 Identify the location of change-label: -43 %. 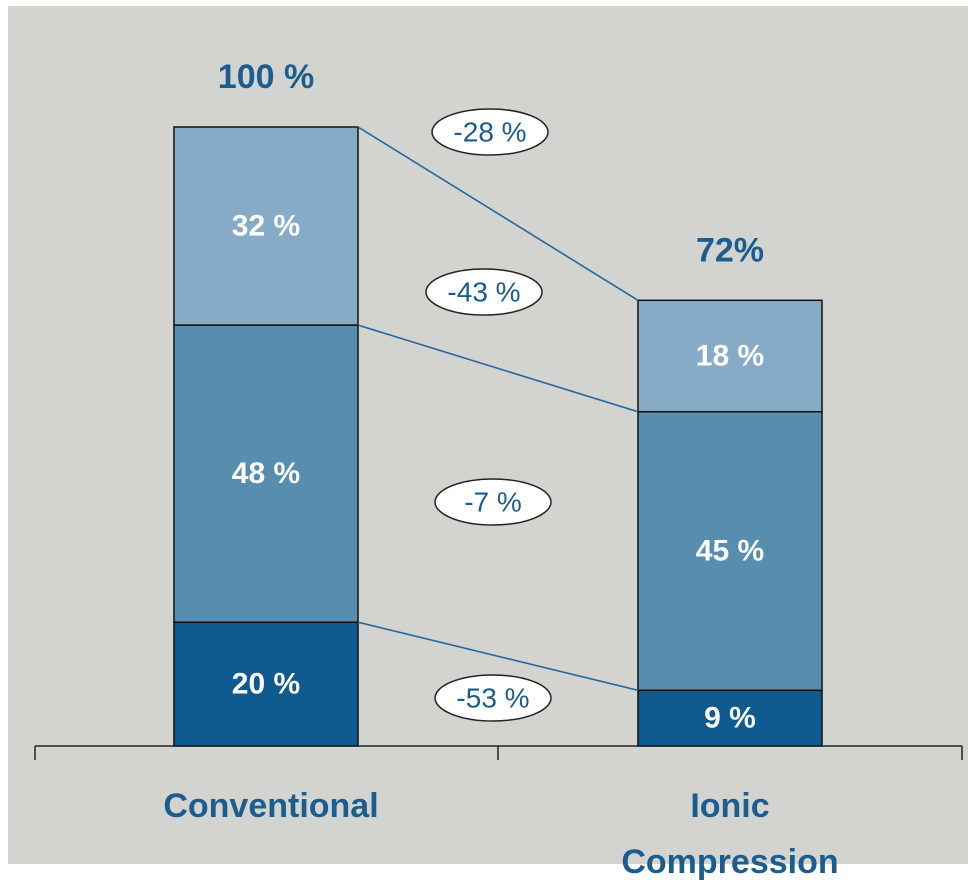
(483, 292).